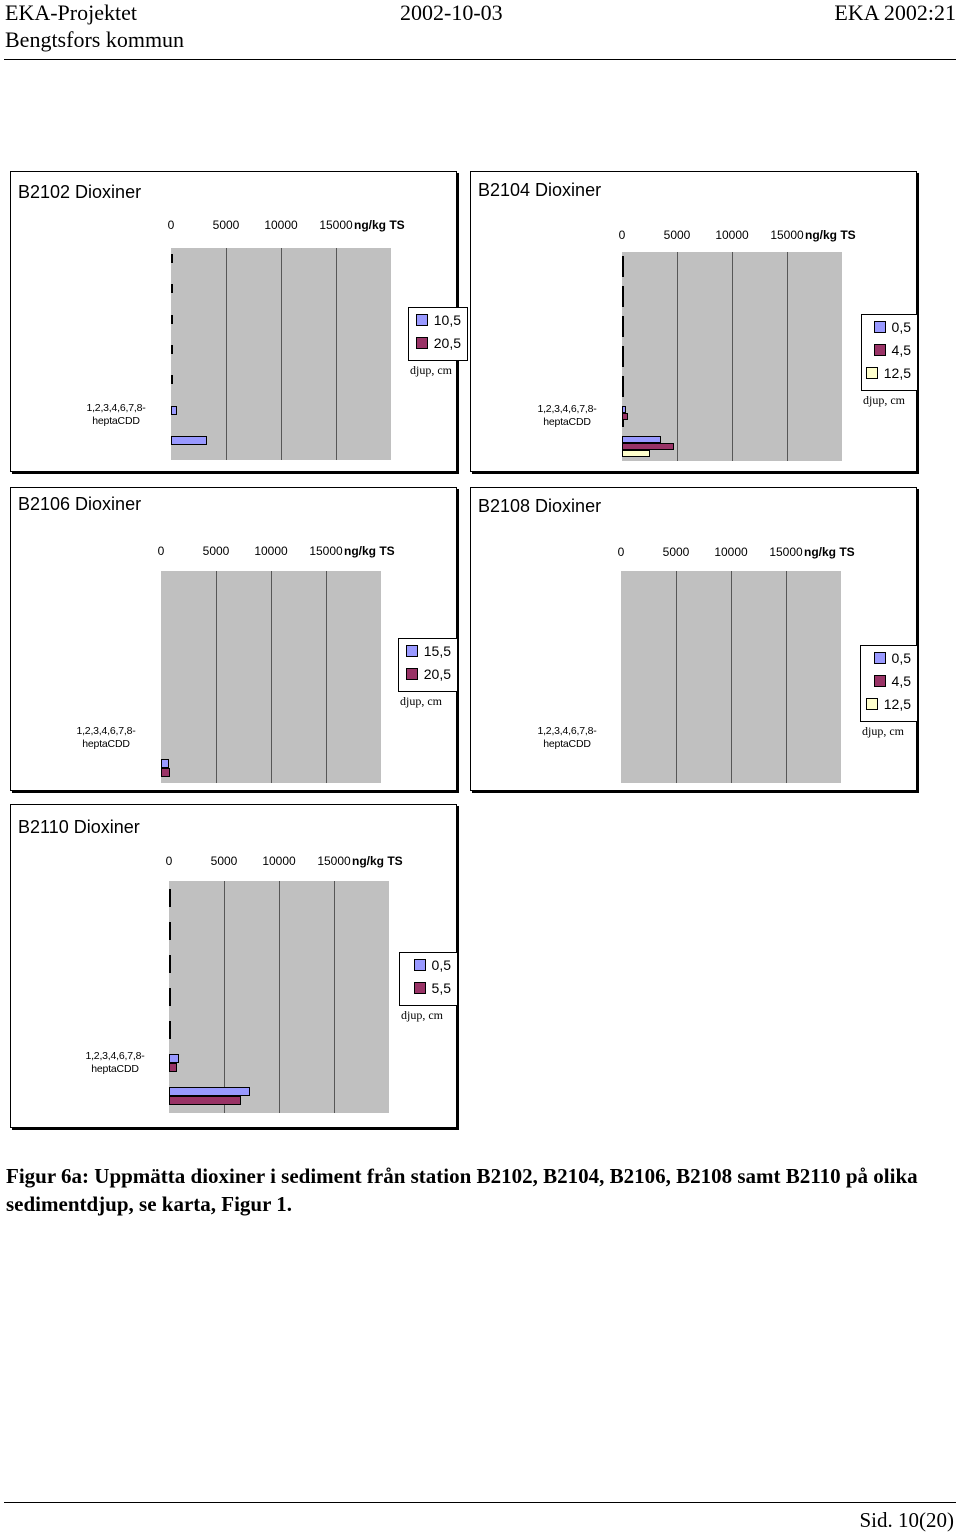 This screenshot has width=960, height=1536. Describe the element at coordinates (437, 674) in the screenshot. I see `legend-label: 20,5` at that location.